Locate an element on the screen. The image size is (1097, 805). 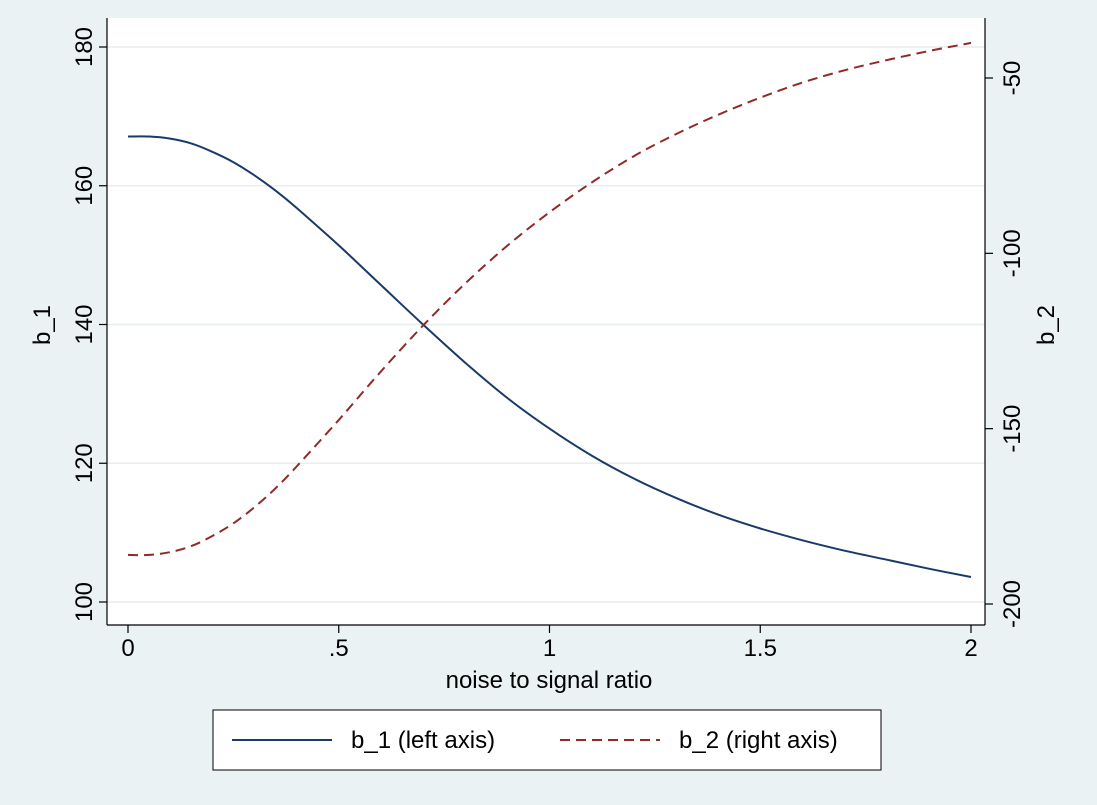
x-tick-label: 1.5 is located at coordinates (760, 648).